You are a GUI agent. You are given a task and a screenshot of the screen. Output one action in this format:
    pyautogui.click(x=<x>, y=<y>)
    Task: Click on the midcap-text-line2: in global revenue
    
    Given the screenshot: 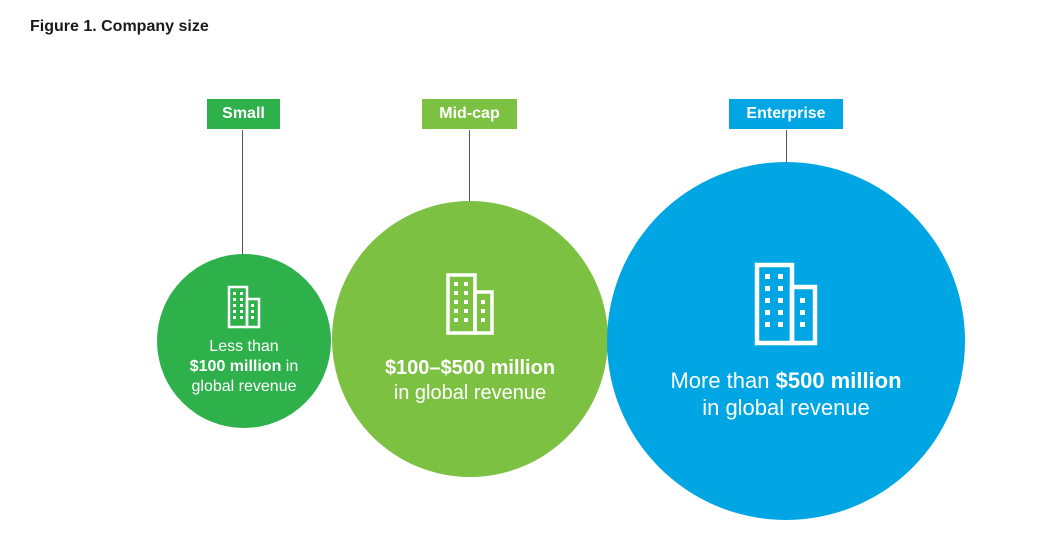 What is the action you would take?
    pyautogui.click(x=470, y=393)
    